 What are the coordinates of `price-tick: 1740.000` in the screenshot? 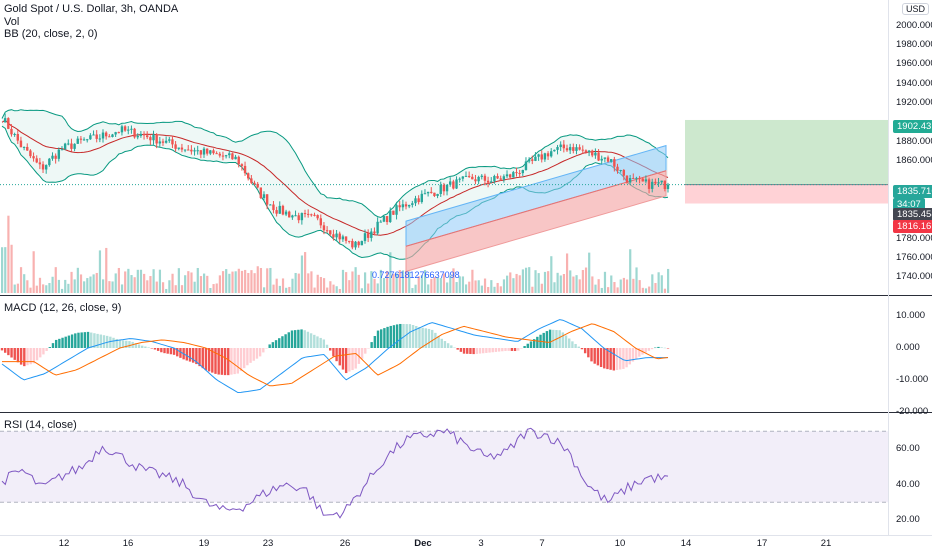 It's located at (914, 277).